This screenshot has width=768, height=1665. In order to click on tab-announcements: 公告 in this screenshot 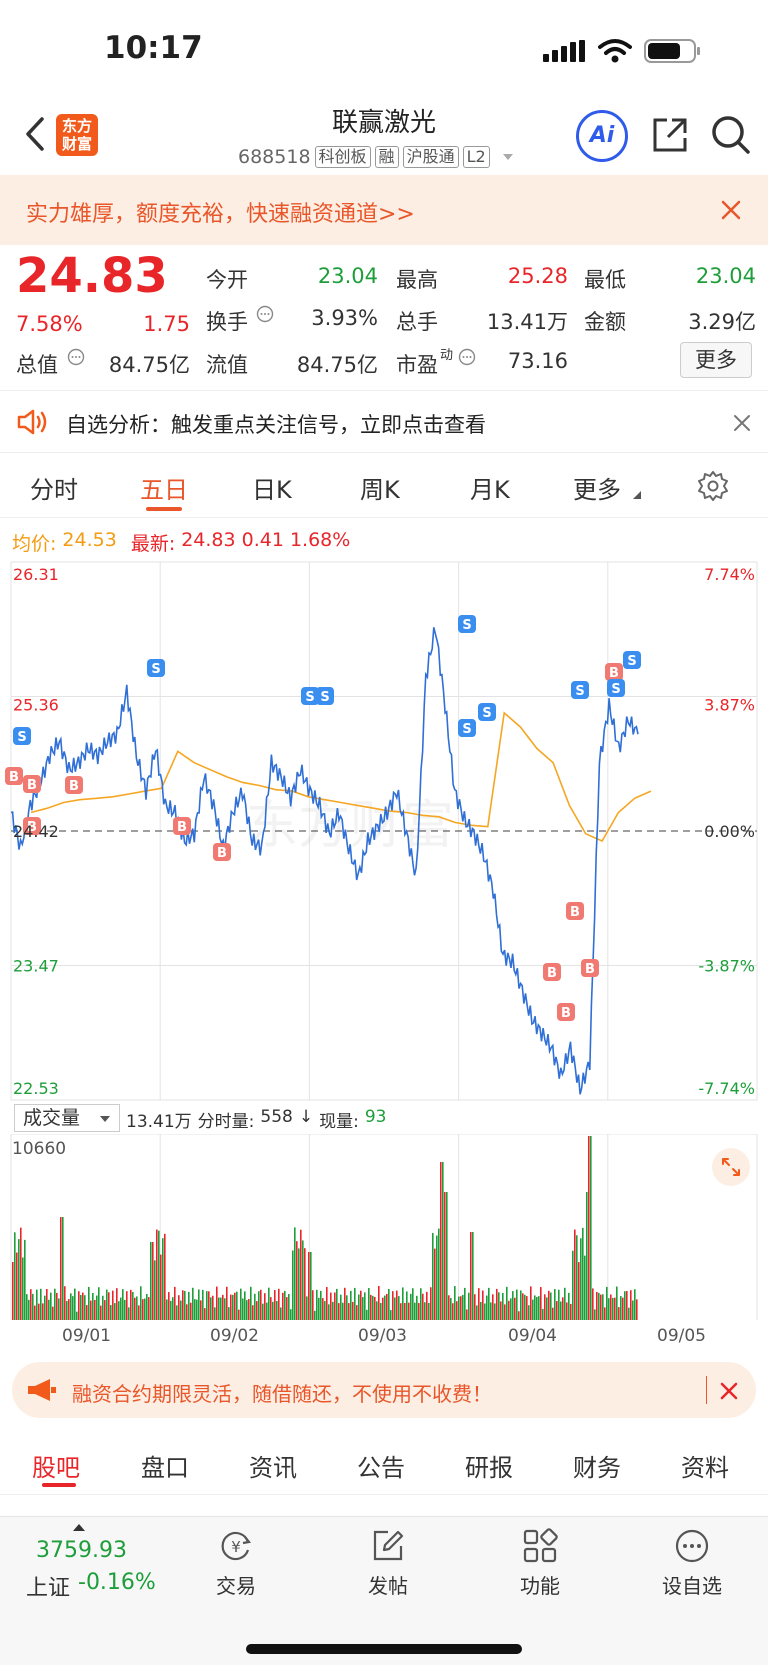, I will do `click(381, 1468)`.